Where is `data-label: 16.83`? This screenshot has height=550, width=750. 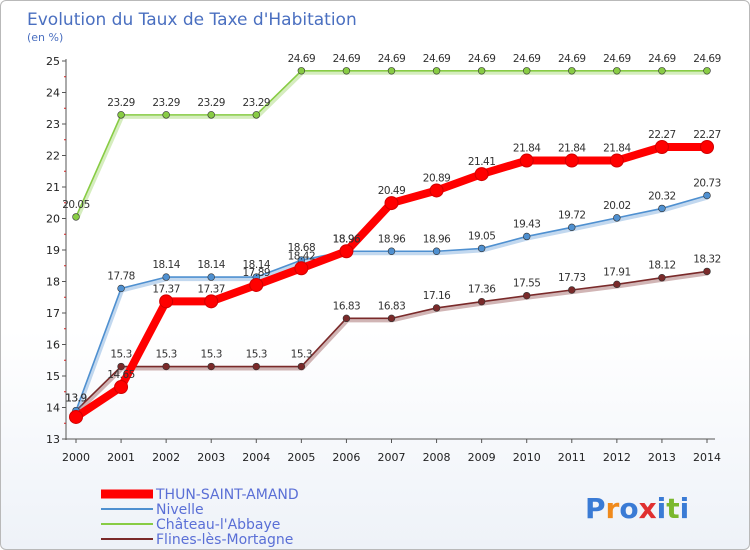
data-label: 16.83 is located at coordinates (347, 306).